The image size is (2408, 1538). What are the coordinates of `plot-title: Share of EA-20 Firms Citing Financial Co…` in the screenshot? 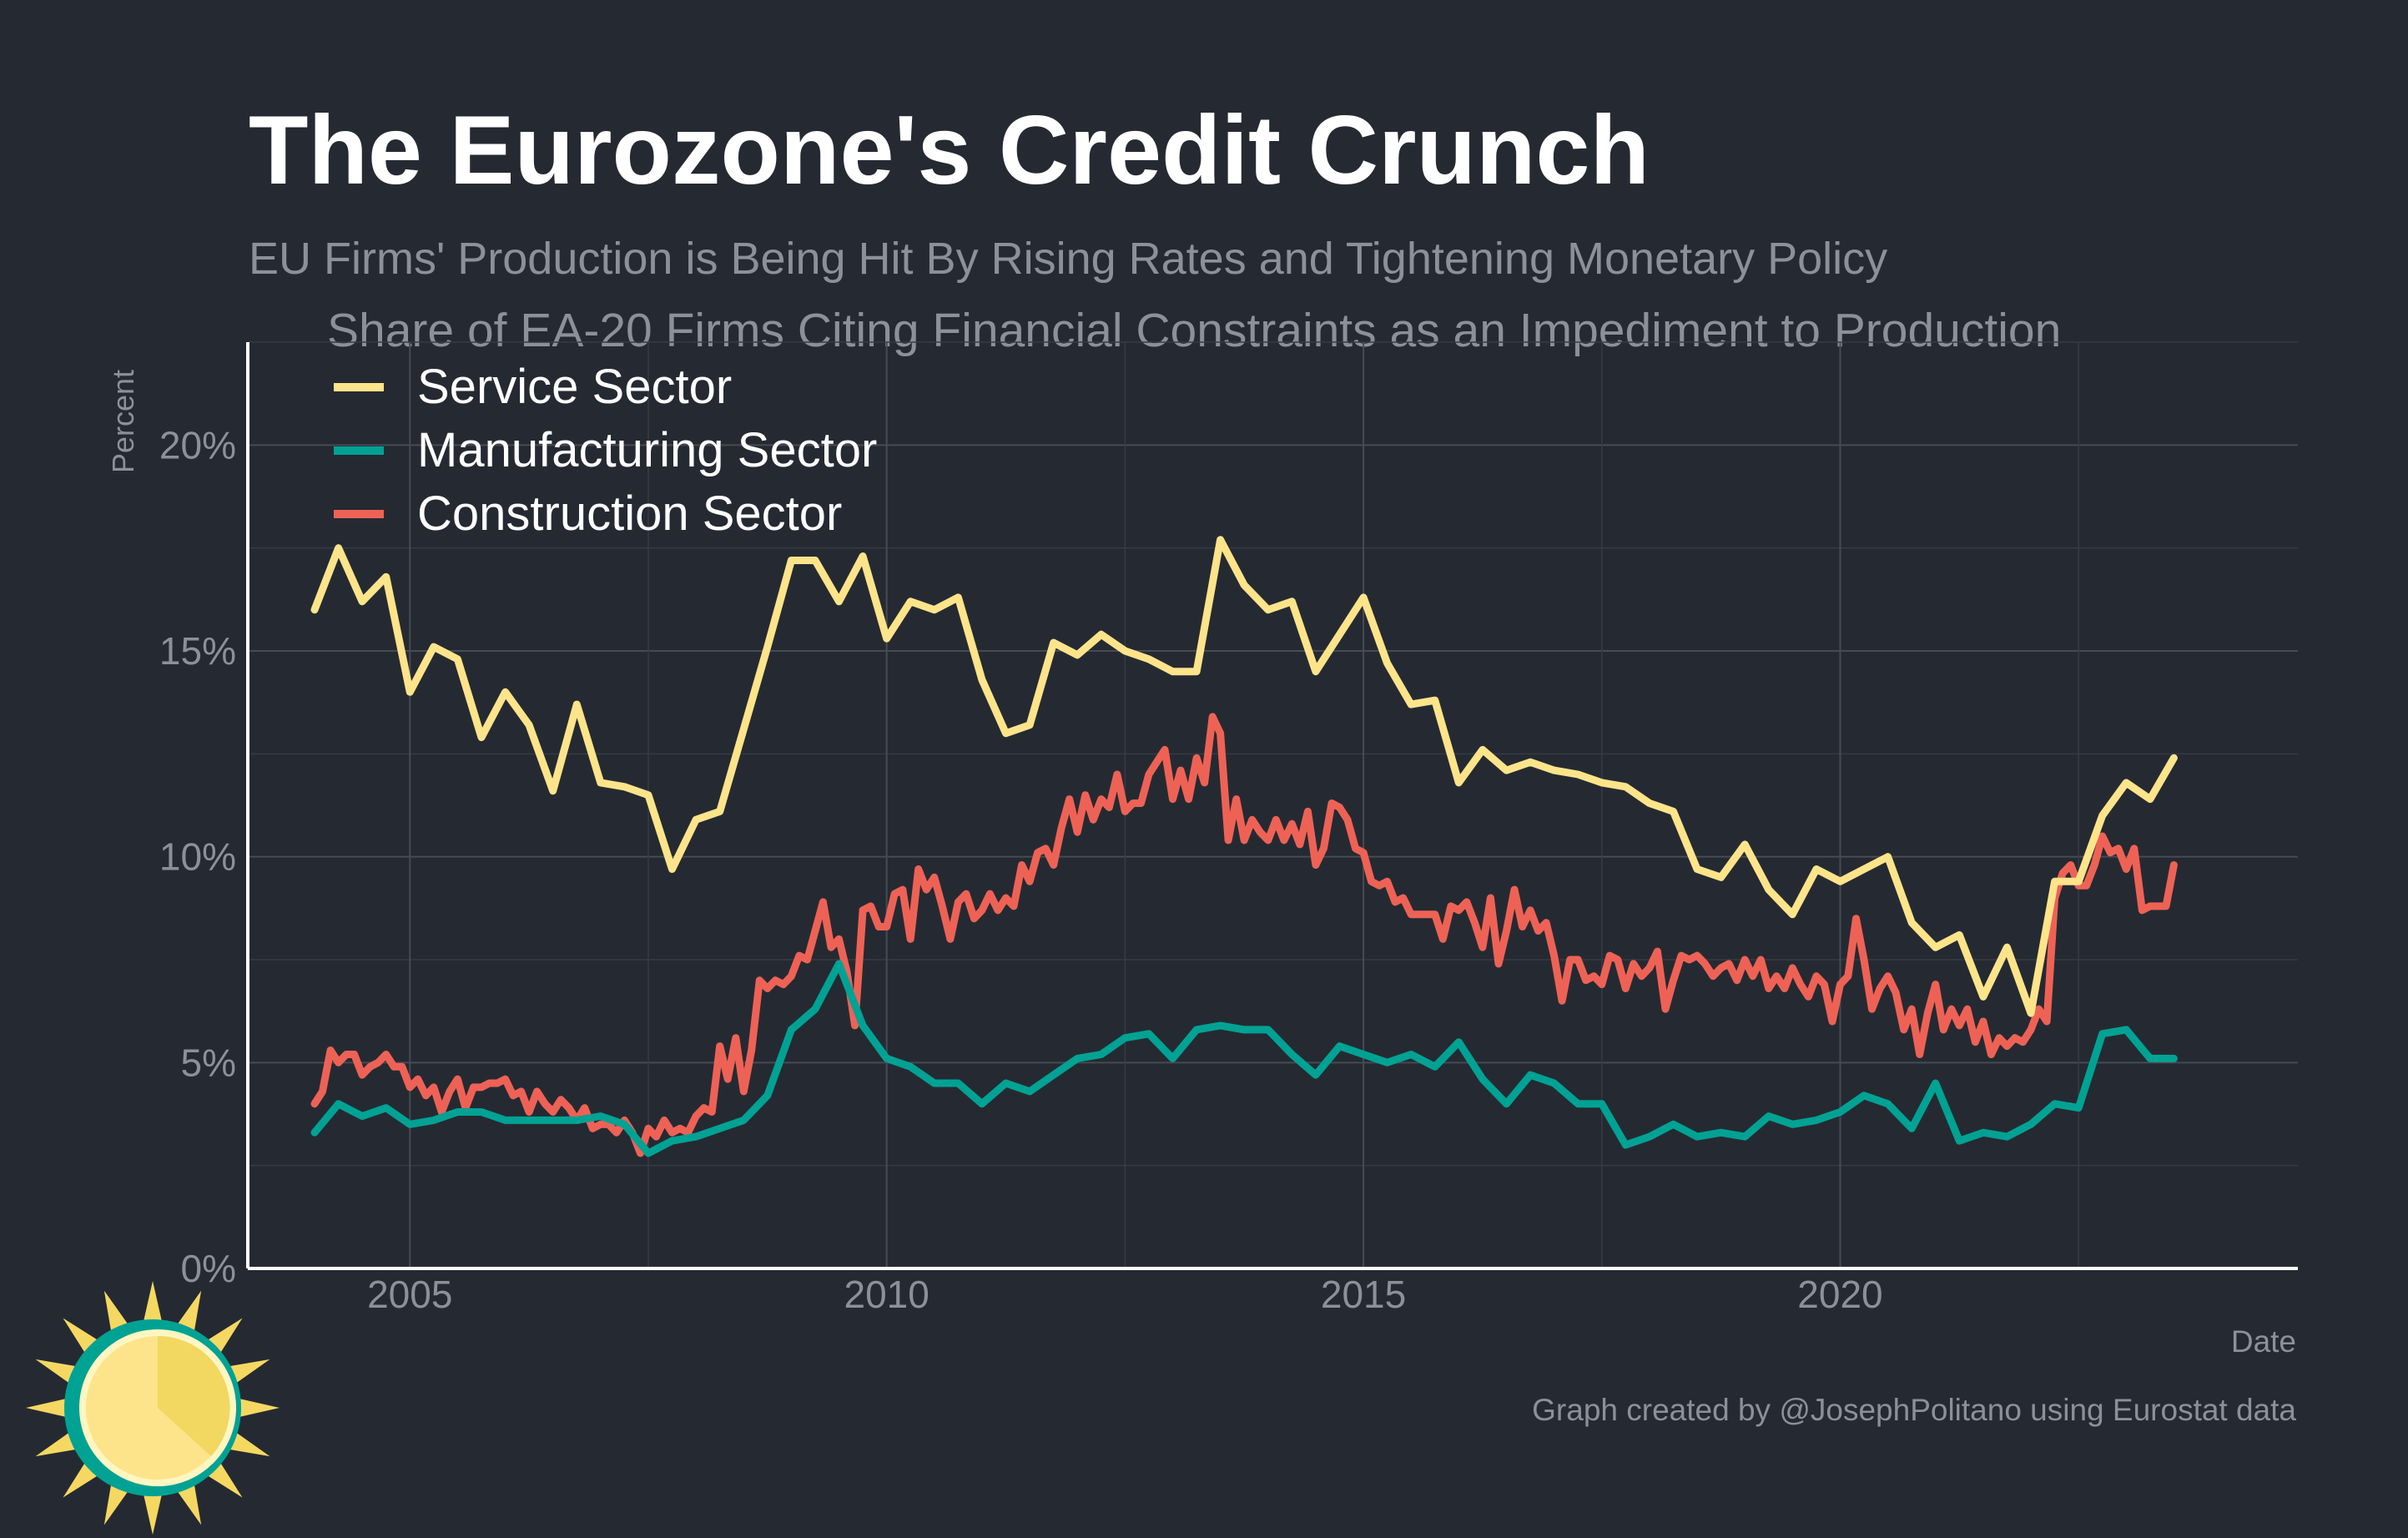 It's located at (1194, 330).